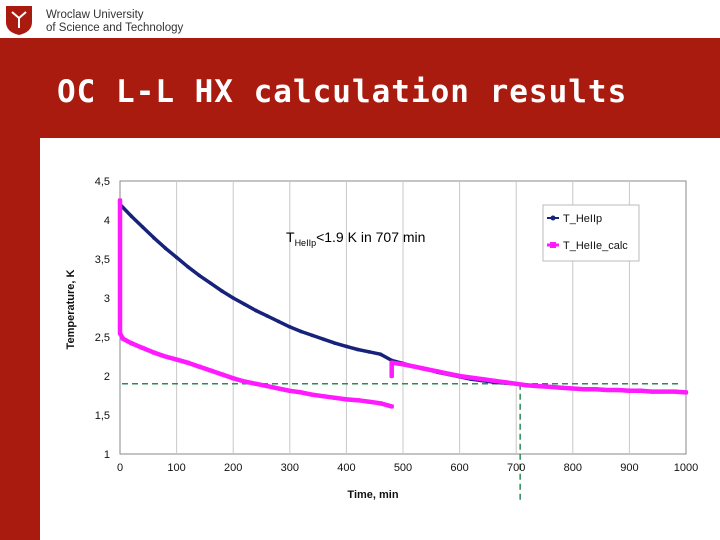 The width and height of the screenshot is (720, 540). I want to click on slide-title: OC L-L HX calculation results, so click(342, 92).